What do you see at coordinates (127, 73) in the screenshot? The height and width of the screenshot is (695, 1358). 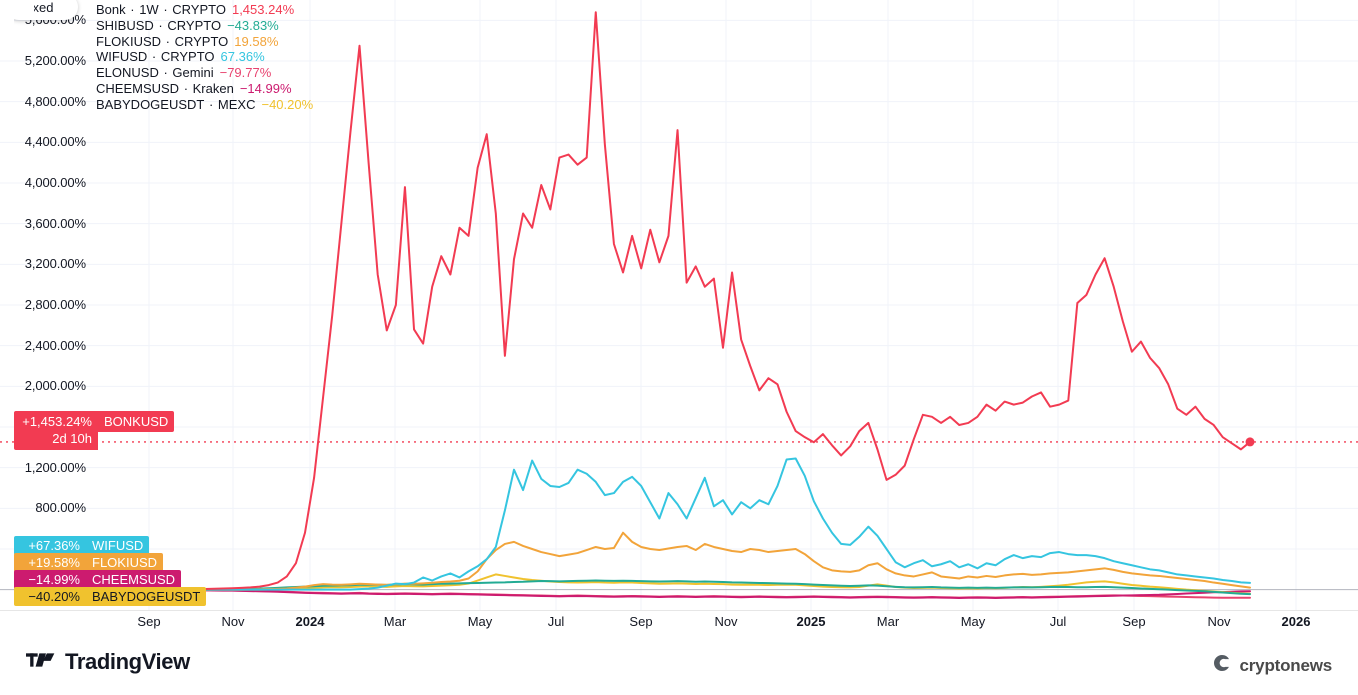 I see `legend-item-symbol: ELONUSD` at bounding box center [127, 73].